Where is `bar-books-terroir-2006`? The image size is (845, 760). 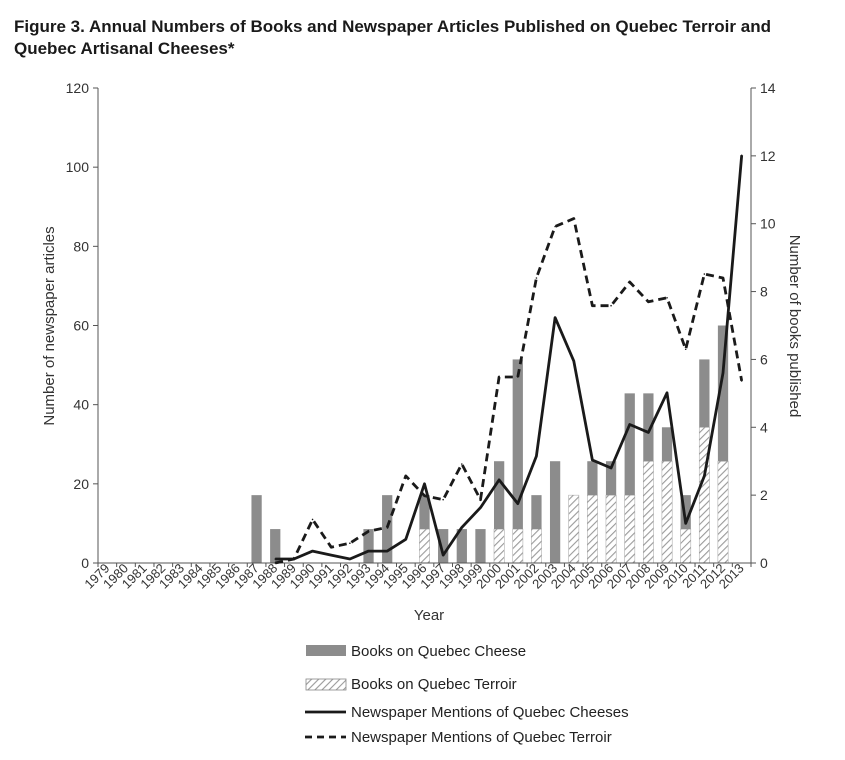 bar-books-terroir-2006 is located at coordinates (611, 529).